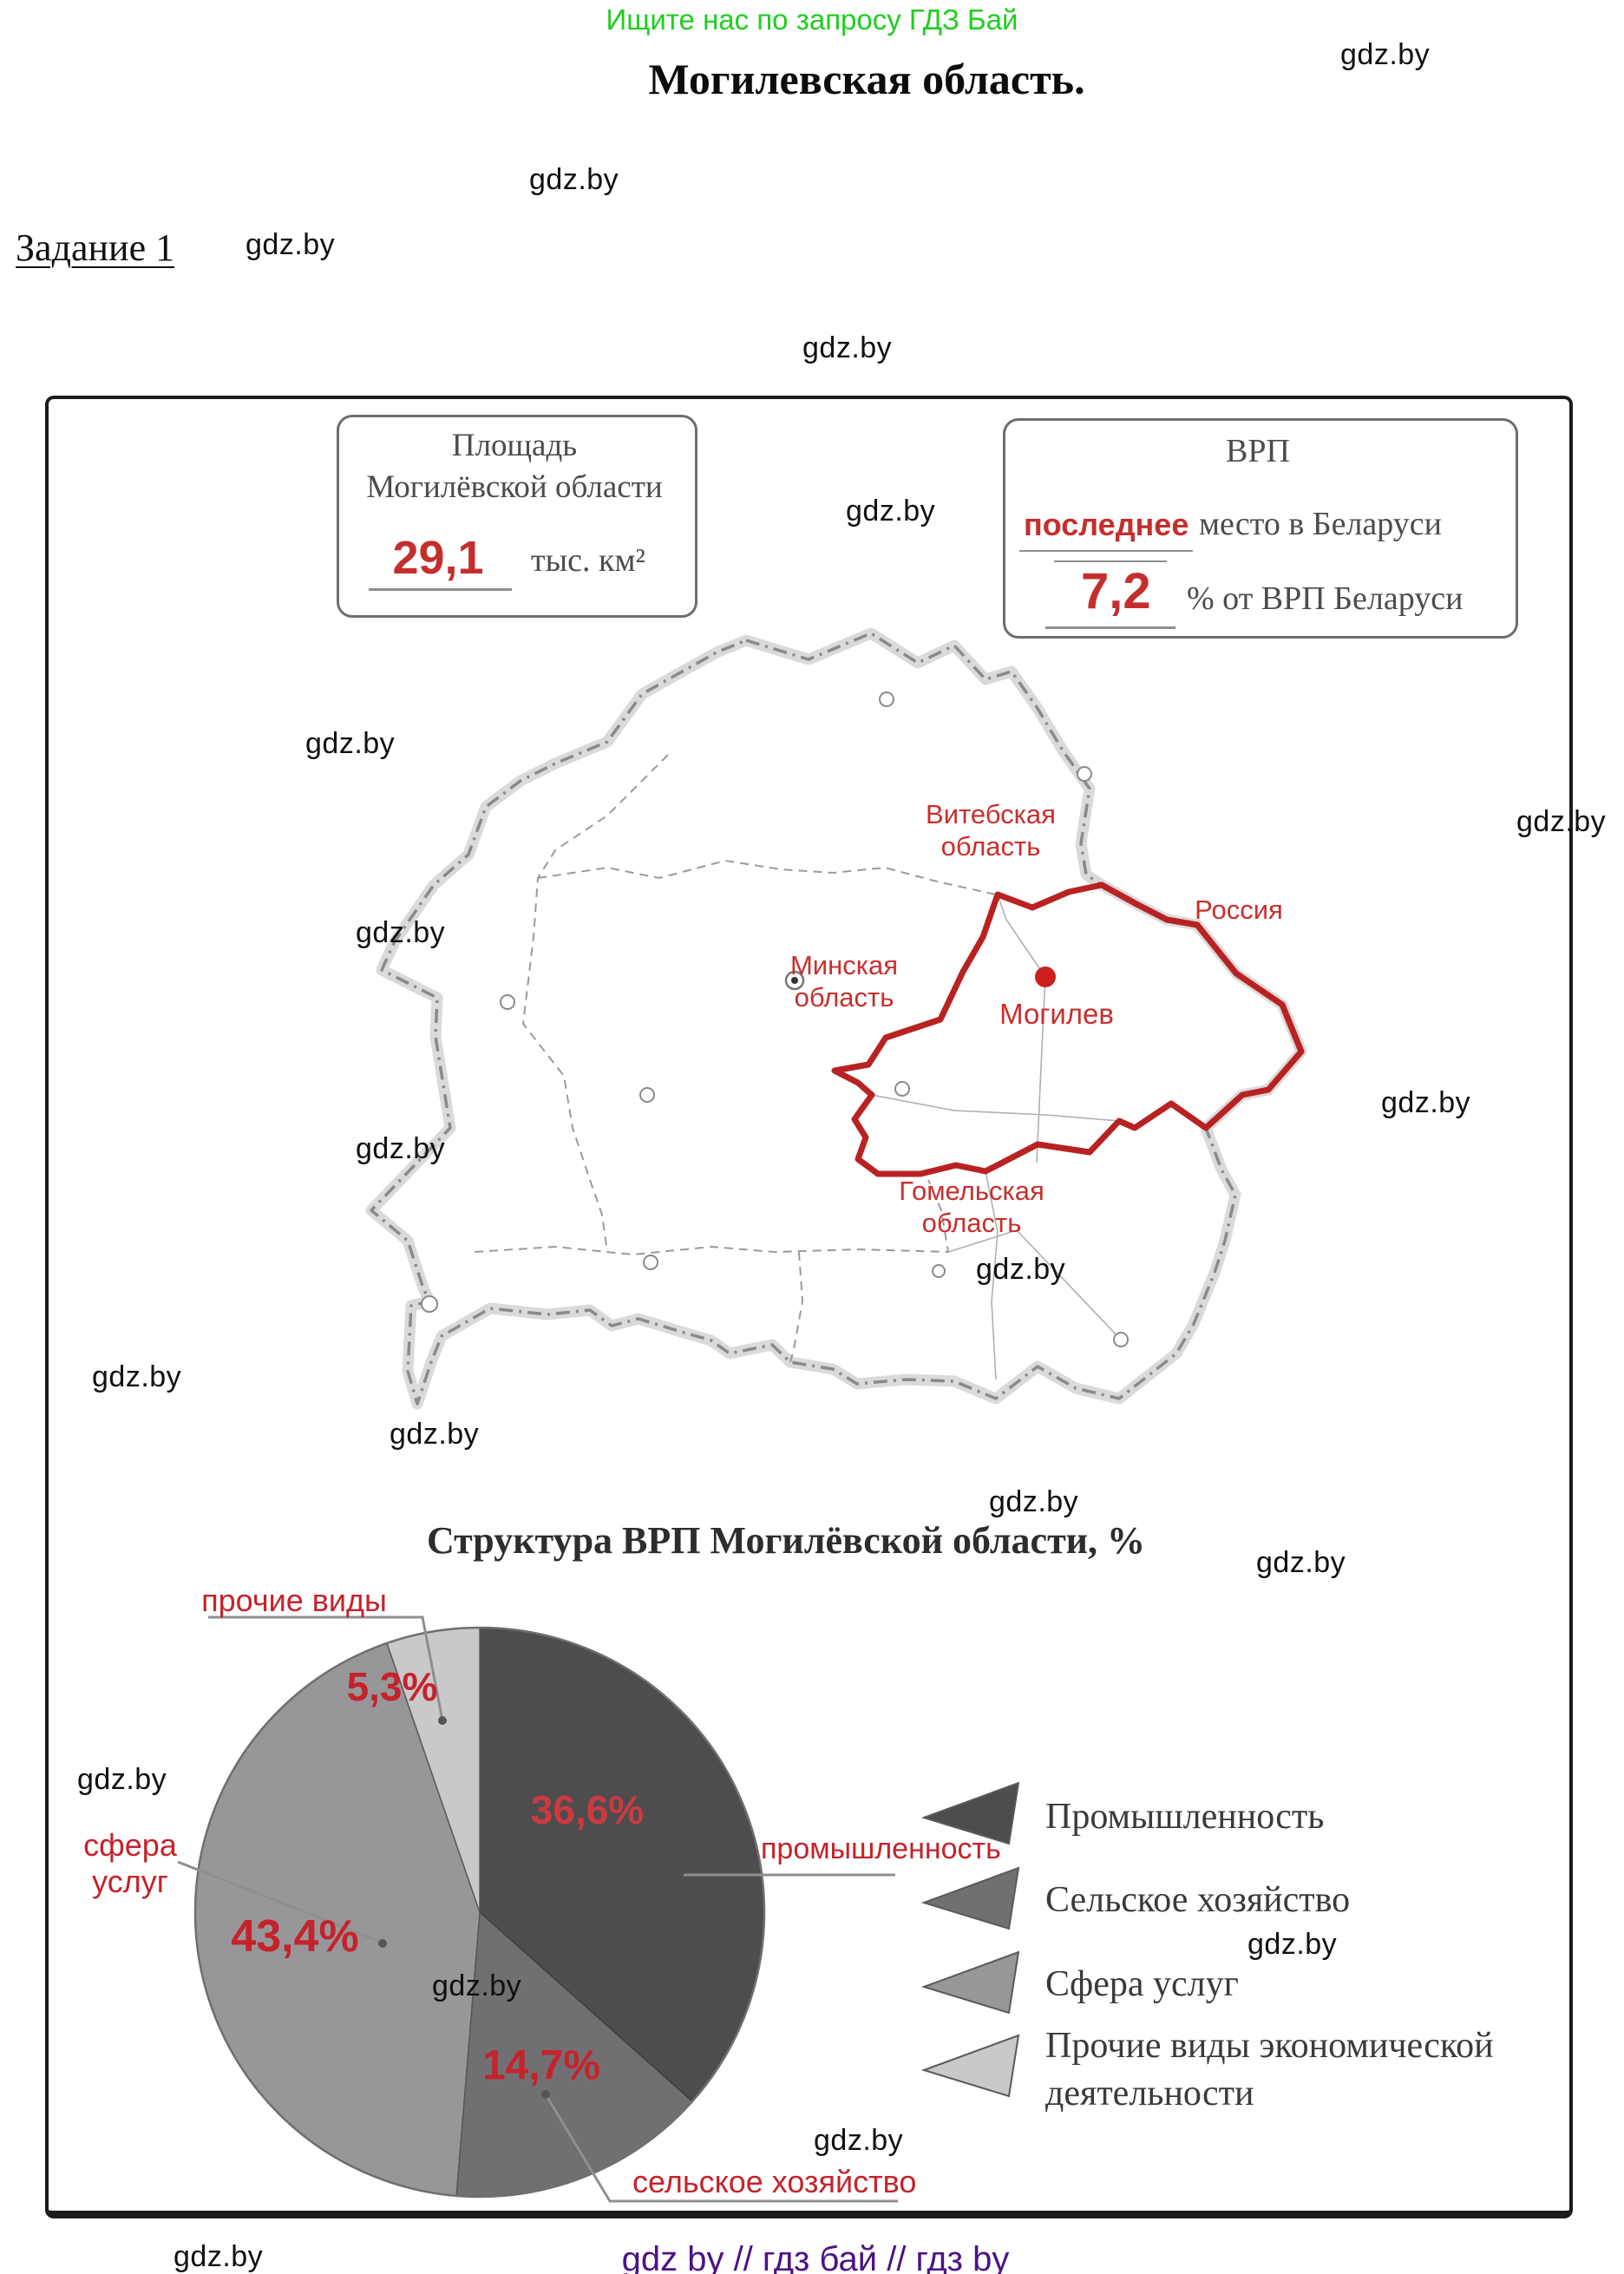 This screenshot has width=1624, height=2274. Describe the element at coordinates (990, 847) in the screenshot. I see `map-label-vitebsk-line2: область` at that location.